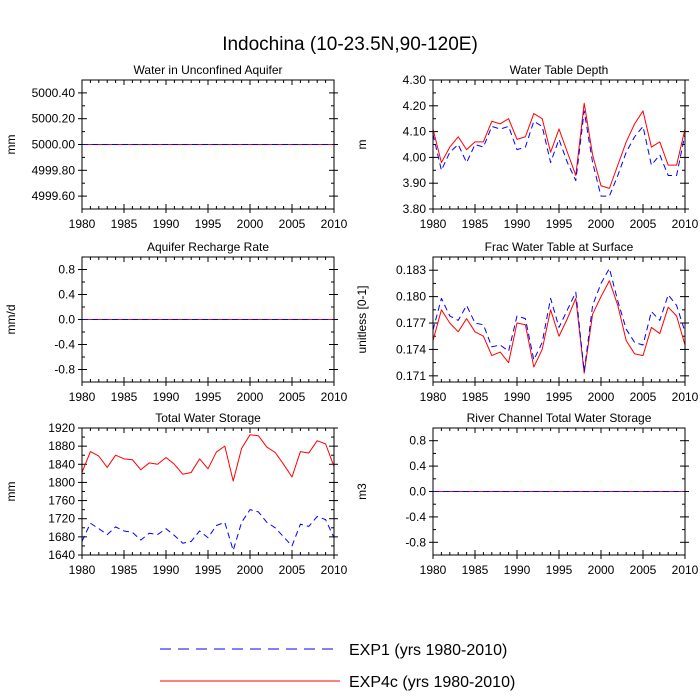  I want to click on y-axis-label: mm/d, so click(11, 320).